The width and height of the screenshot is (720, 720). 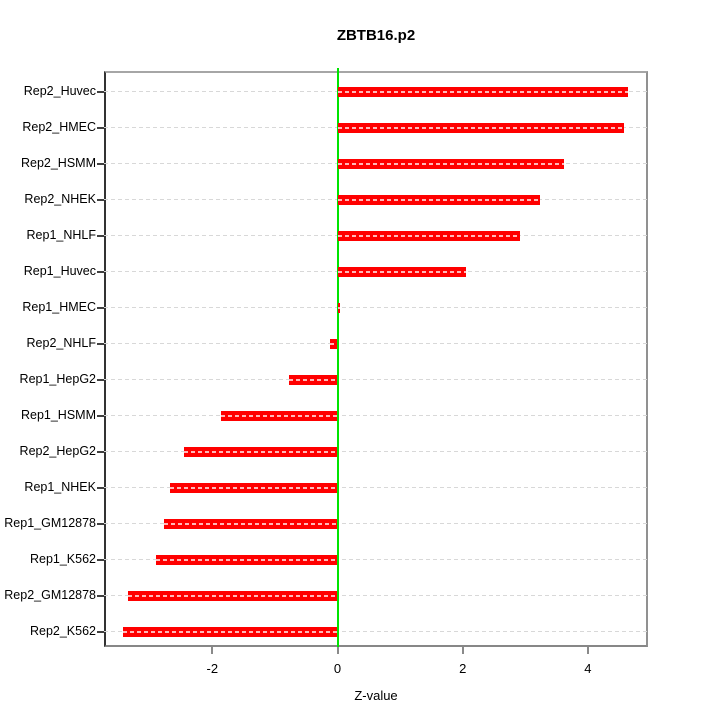 I want to click on zero-reference-line, so click(x=337, y=359).